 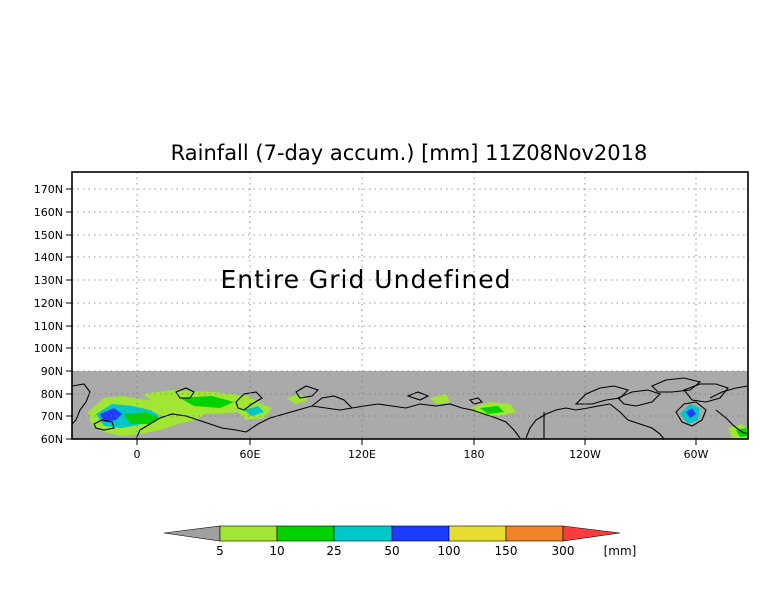 I want to click on coastlines, so click(x=410, y=408).